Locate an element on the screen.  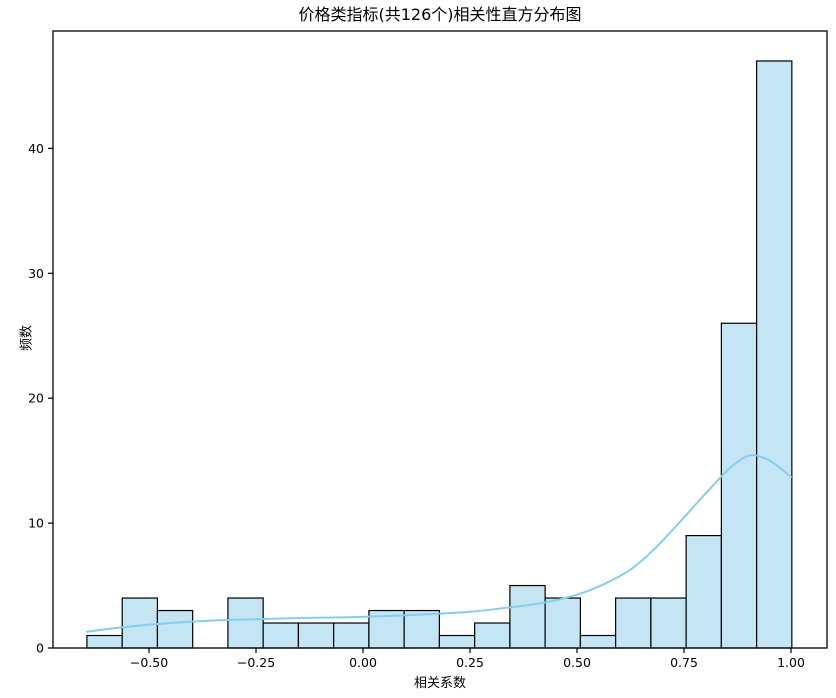
x-axis-label: 相关系数 is located at coordinates (439, 683).